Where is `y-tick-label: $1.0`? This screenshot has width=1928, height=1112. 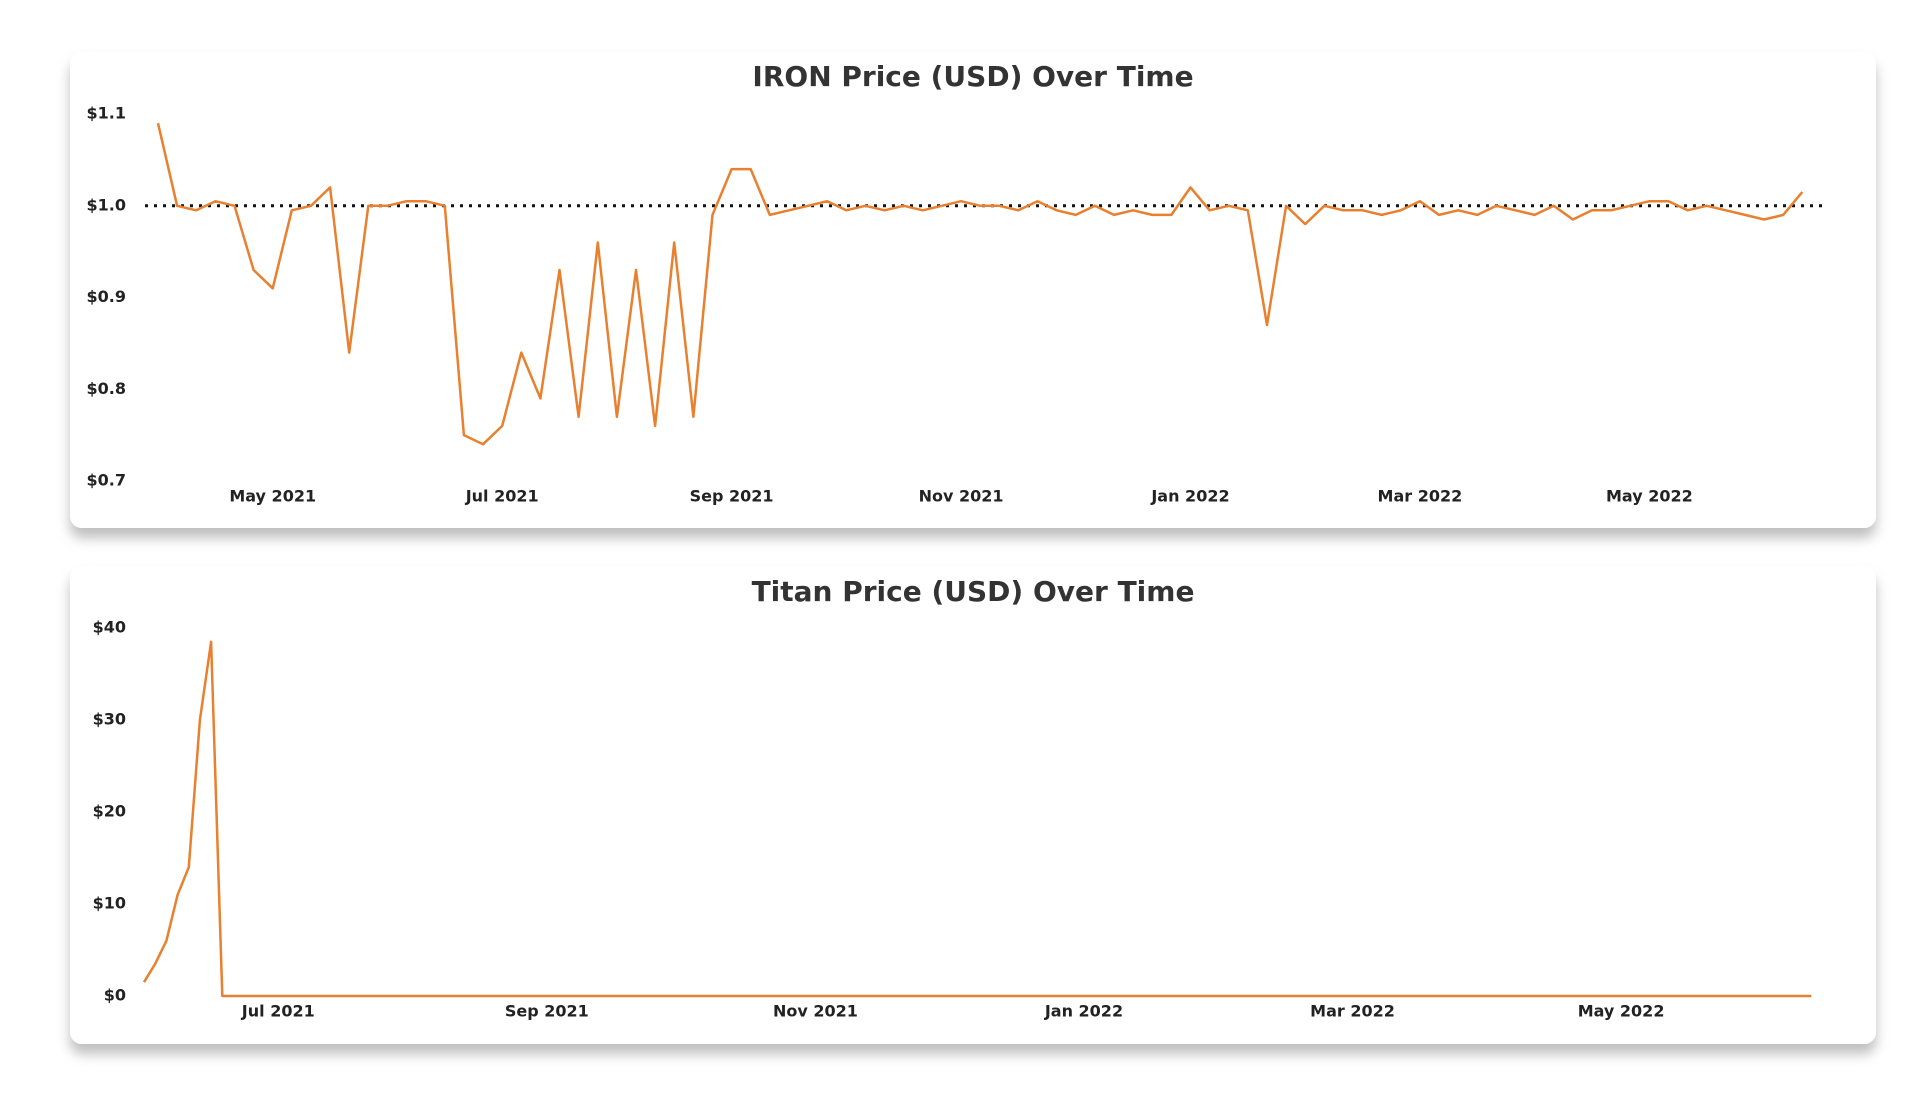 y-tick-label: $1.0 is located at coordinates (106, 204).